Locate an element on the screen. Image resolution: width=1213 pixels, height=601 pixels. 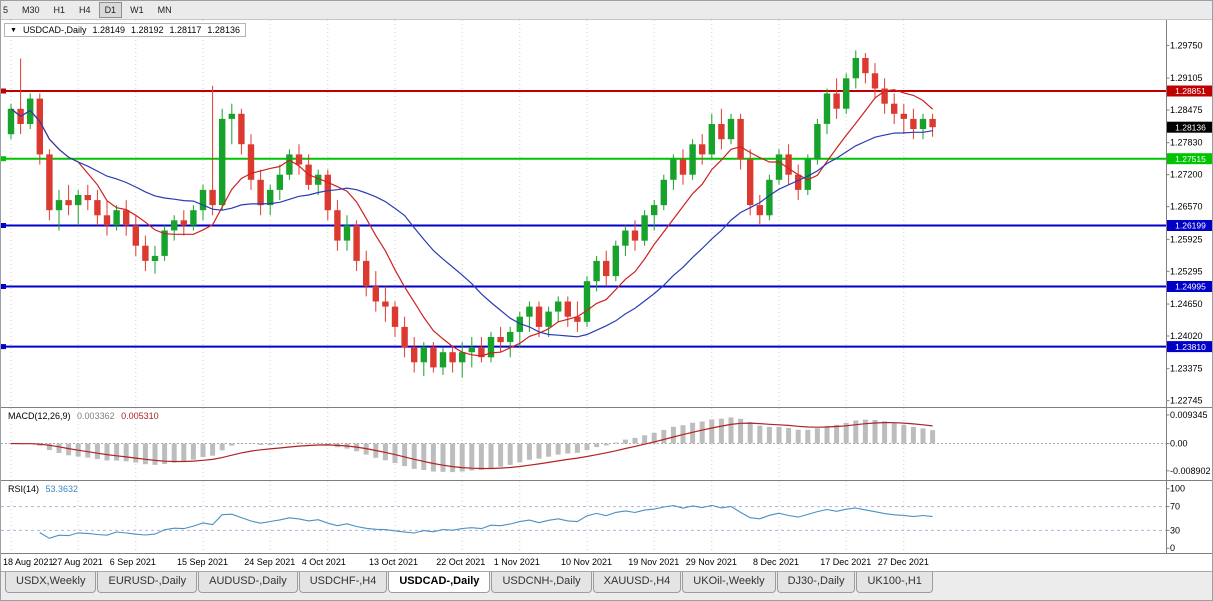
x-axis-label: 8 Dec 2021 is located at coordinates (776, 562).